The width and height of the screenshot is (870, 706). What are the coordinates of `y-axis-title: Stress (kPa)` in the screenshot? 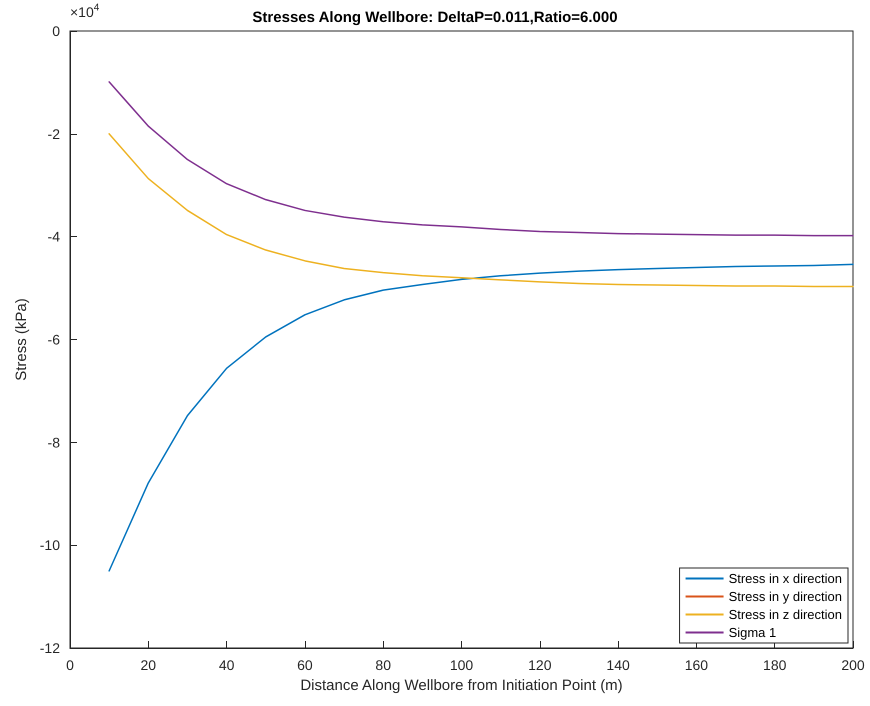 It's located at (21, 339).